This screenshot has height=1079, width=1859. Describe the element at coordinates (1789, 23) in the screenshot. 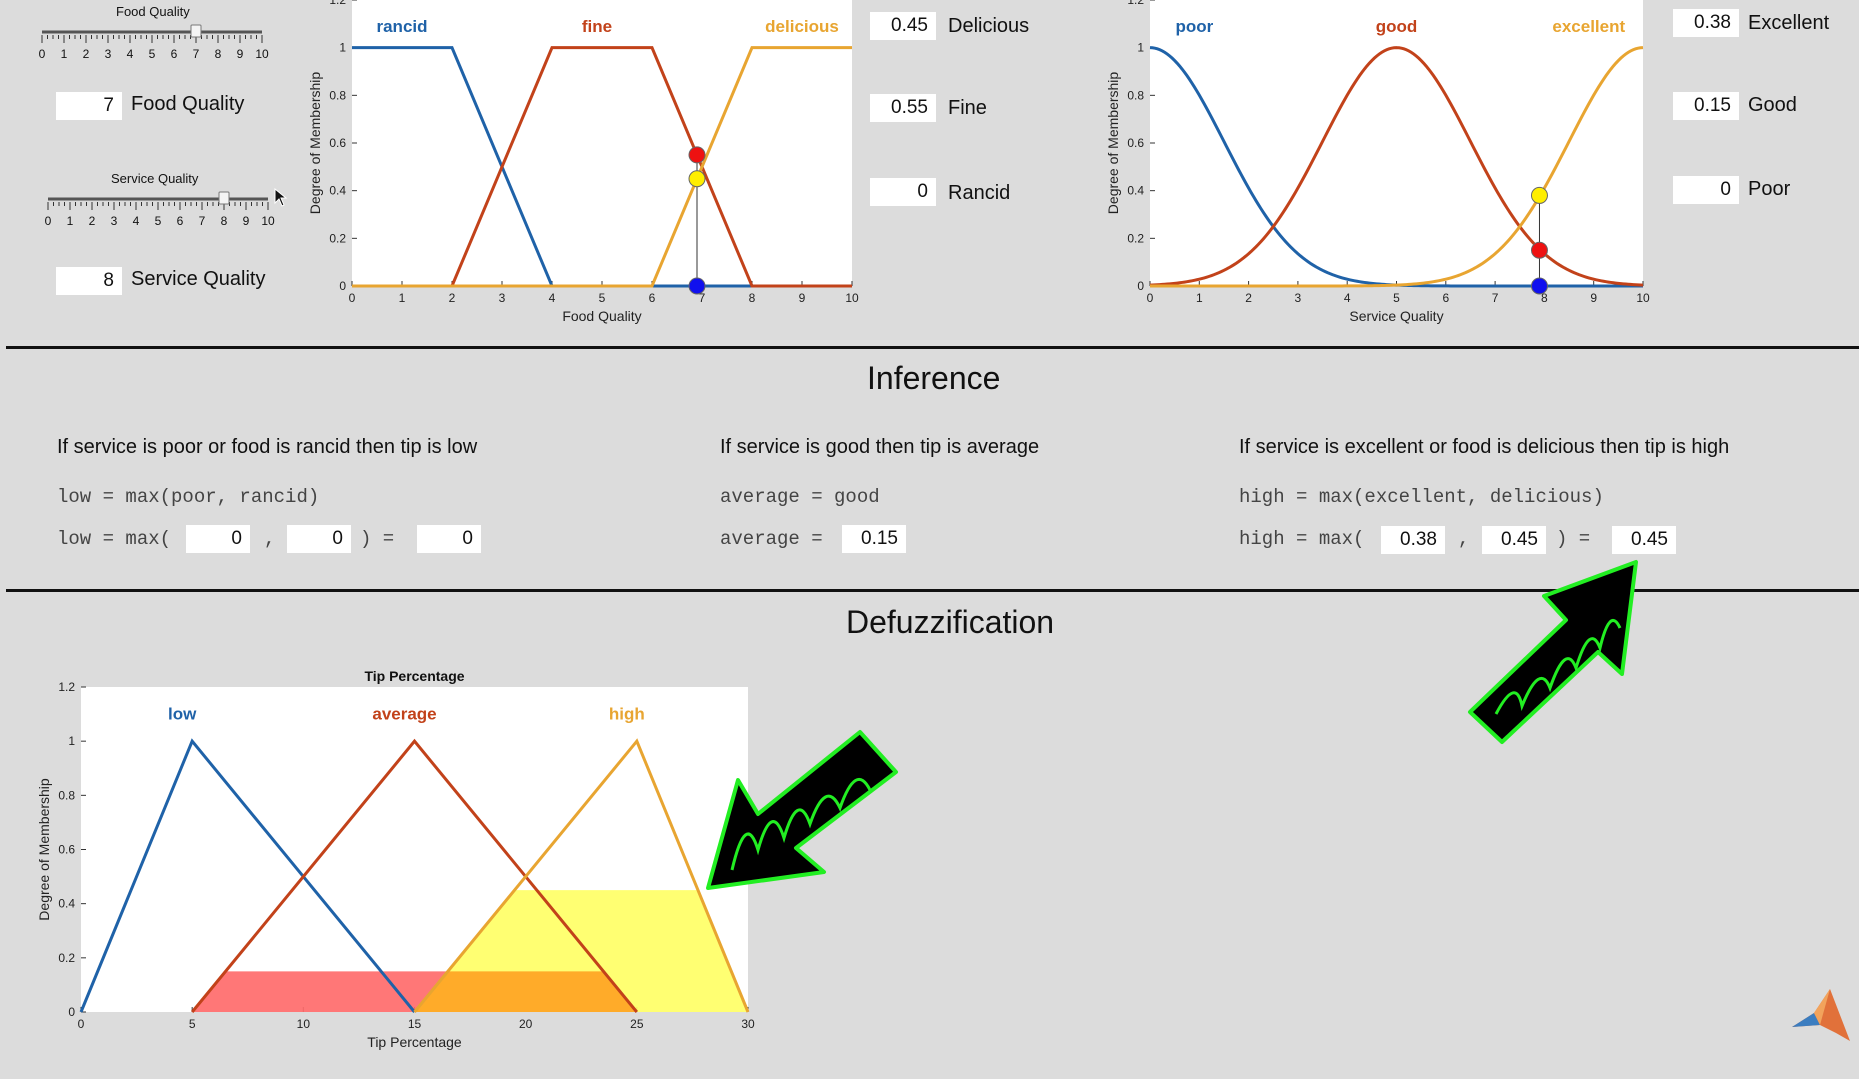

I see `excellent-label: Excellent` at that location.